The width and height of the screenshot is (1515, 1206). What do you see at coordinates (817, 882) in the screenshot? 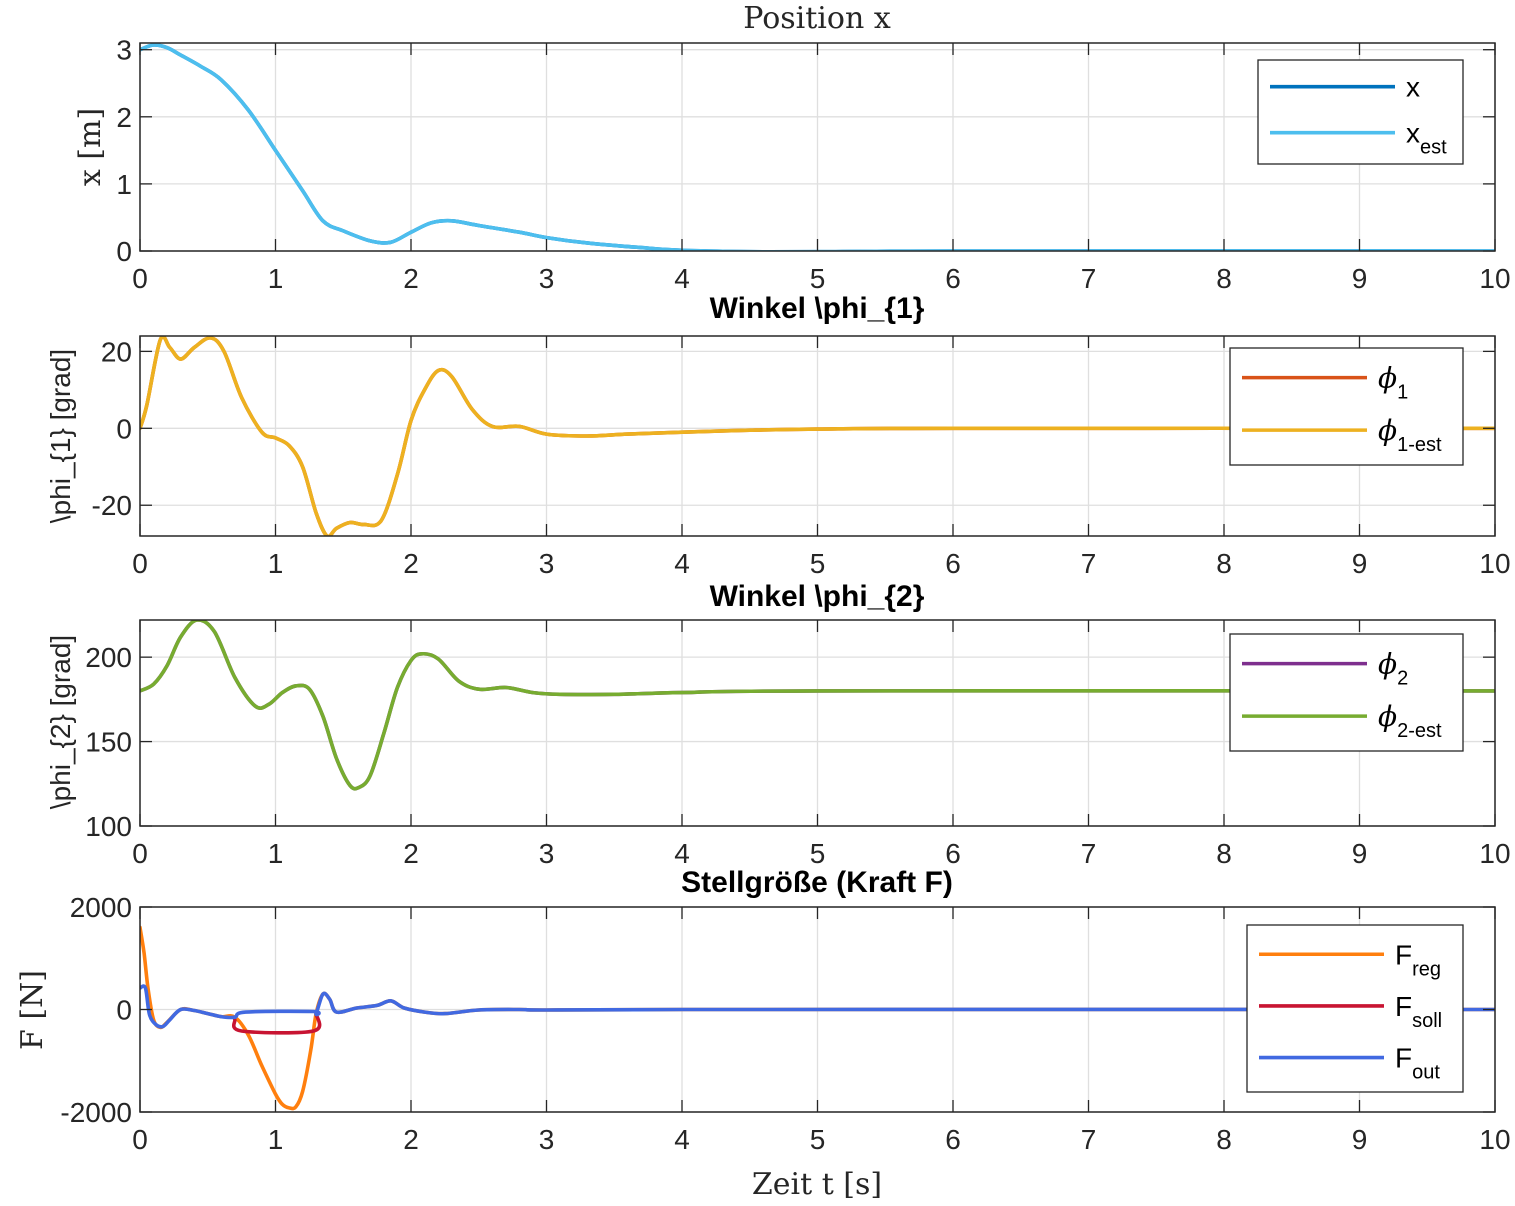
I see `chart-title: Stellgröße (Kraft F)` at bounding box center [817, 882].